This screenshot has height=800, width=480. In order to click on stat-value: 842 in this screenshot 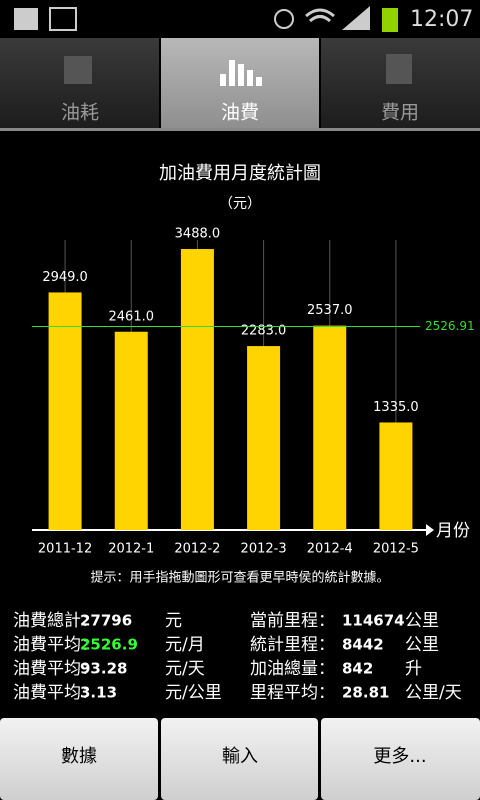, I will do `click(357, 669)`.